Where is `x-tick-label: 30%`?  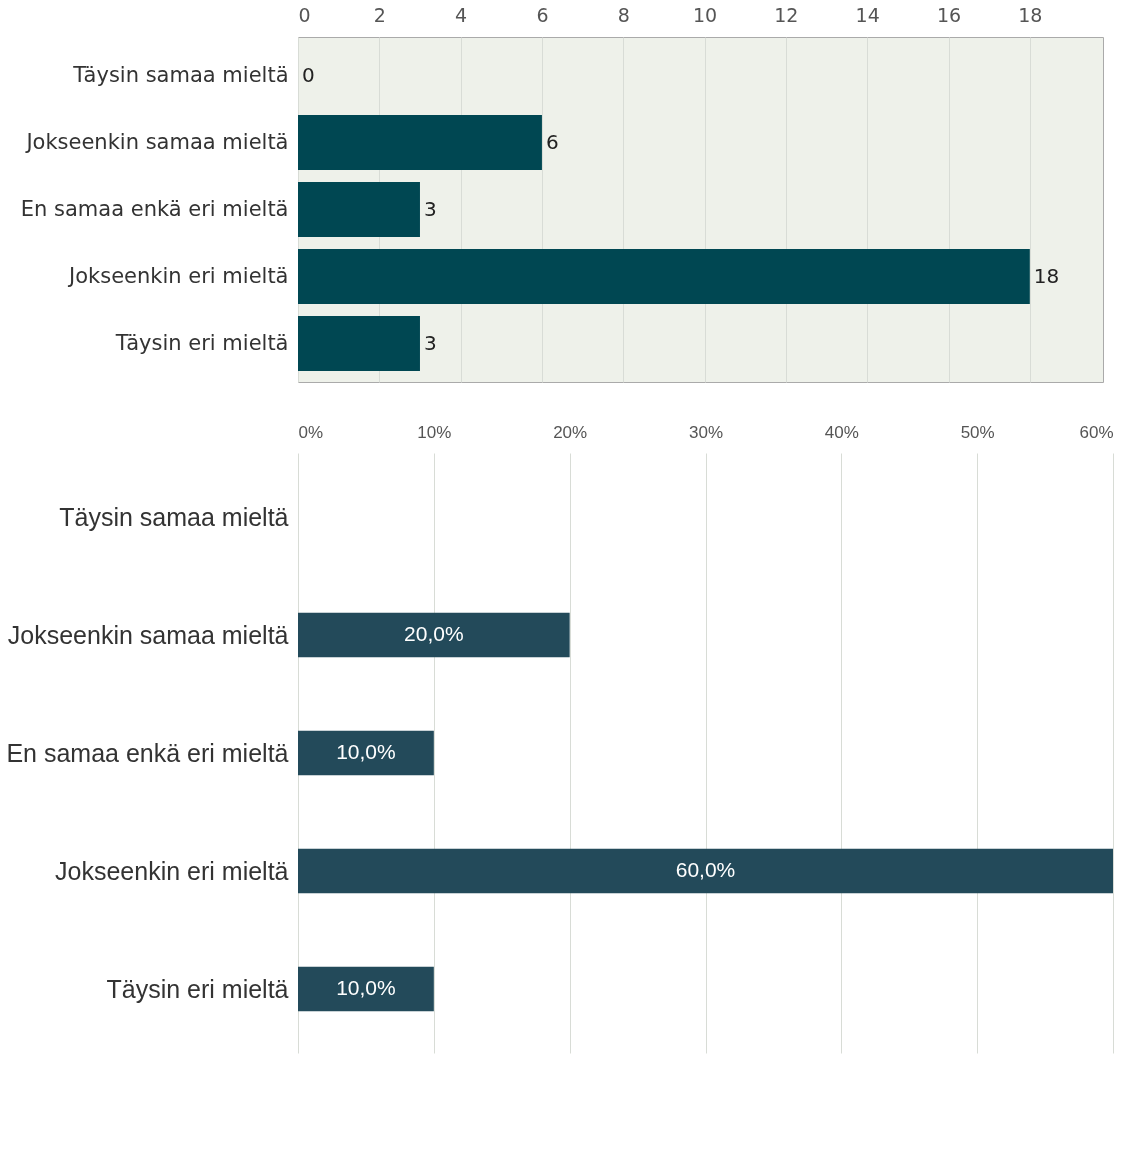 x-tick-label: 30% is located at coordinates (706, 432).